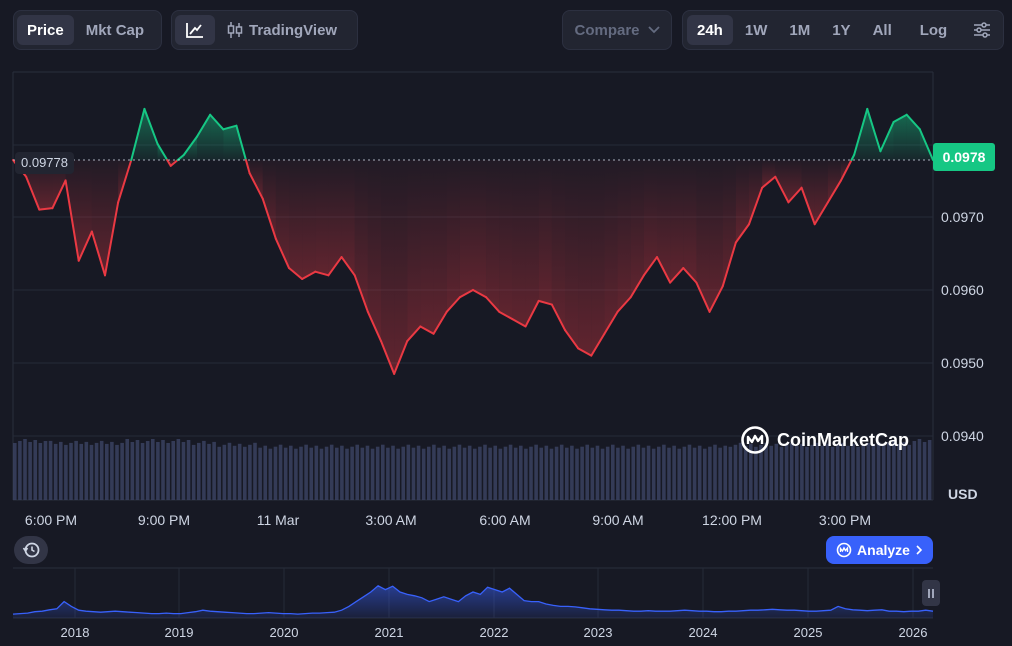 This screenshot has height=646, width=1012. What do you see at coordinates (982, 30) in the screenshot?
I see `settings-button` at bounding box center [982, 30].